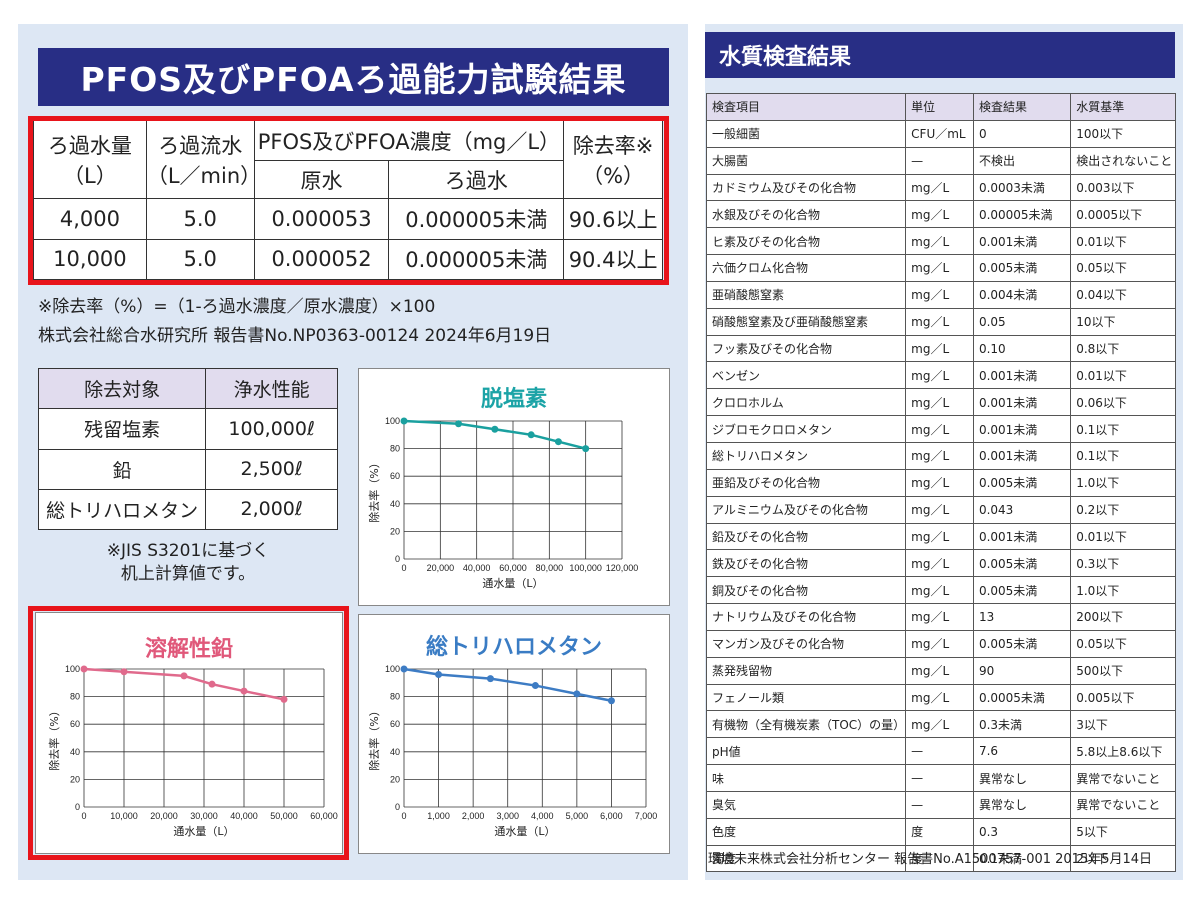 This screenshot has height=900, width=1200. Describe the element at coordinates (244, 816) in the screenshot. I see `x-tick-label: 40,000` at that location.